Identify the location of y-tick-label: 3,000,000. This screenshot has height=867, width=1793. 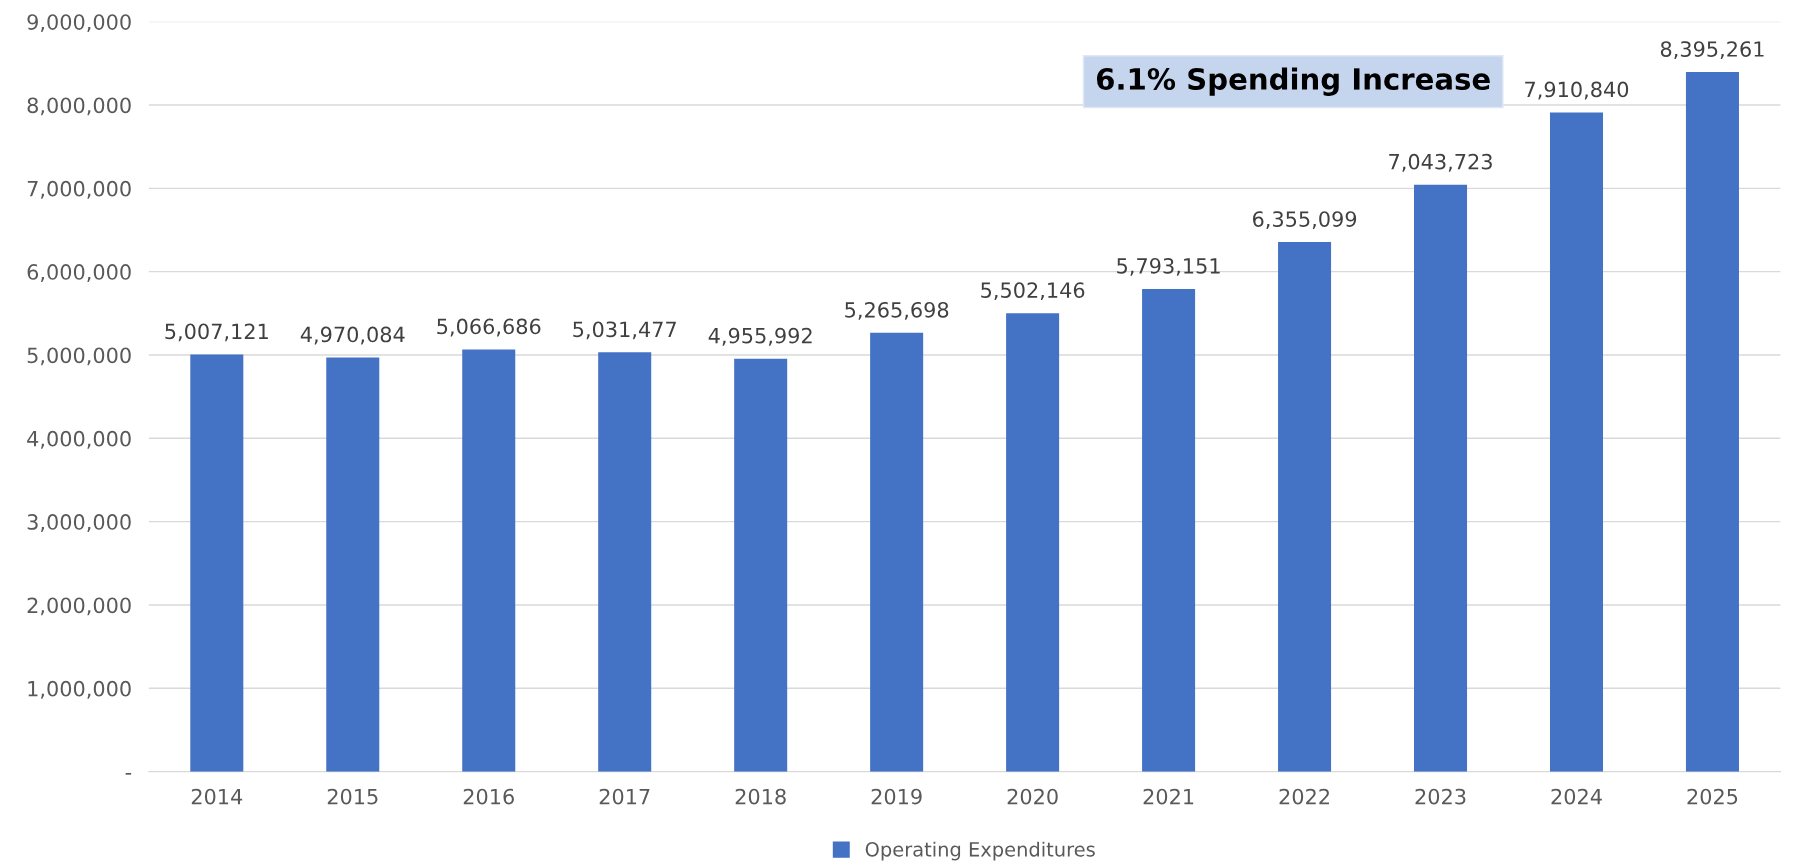
(79, 523).